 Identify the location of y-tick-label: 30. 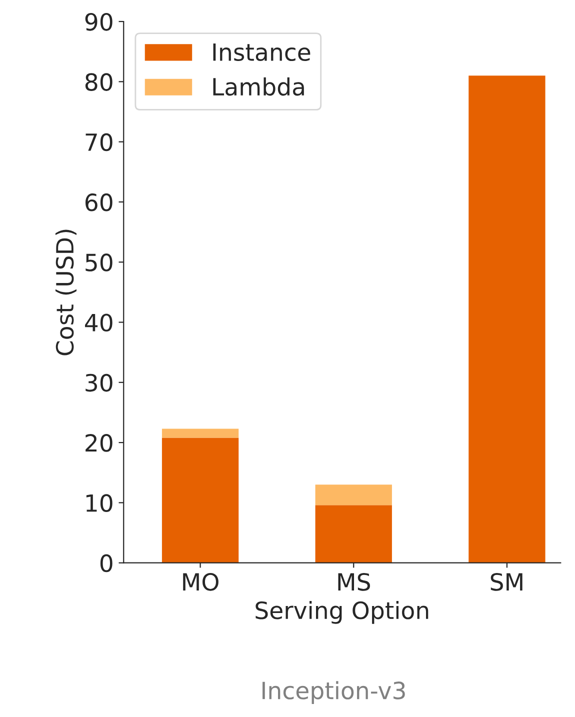
(99, 383).